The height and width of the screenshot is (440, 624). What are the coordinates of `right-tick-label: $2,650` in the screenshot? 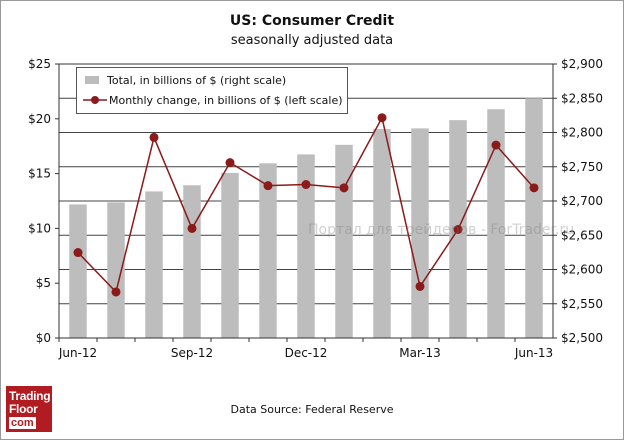 It's located at (582, 235).